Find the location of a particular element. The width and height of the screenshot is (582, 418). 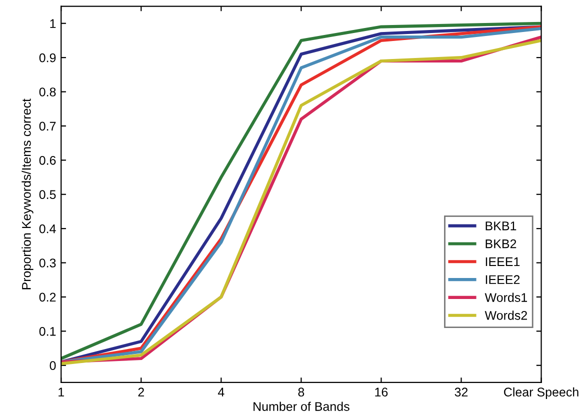

x-tick-label: 2 is located at coordinates (141, 392).